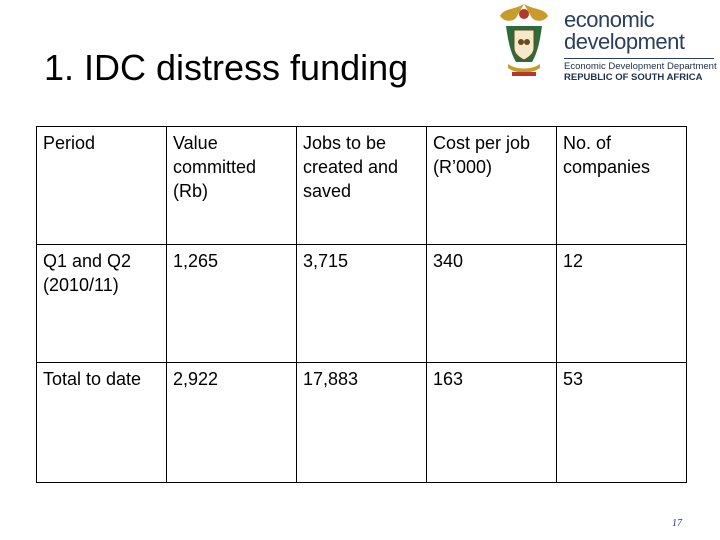 Image resolution: width=720 pixels, height=540 pixels. Describe the element at coordinates (621, 422) in the screenshot. I see `cell-no-of-companies: 53` at that location.